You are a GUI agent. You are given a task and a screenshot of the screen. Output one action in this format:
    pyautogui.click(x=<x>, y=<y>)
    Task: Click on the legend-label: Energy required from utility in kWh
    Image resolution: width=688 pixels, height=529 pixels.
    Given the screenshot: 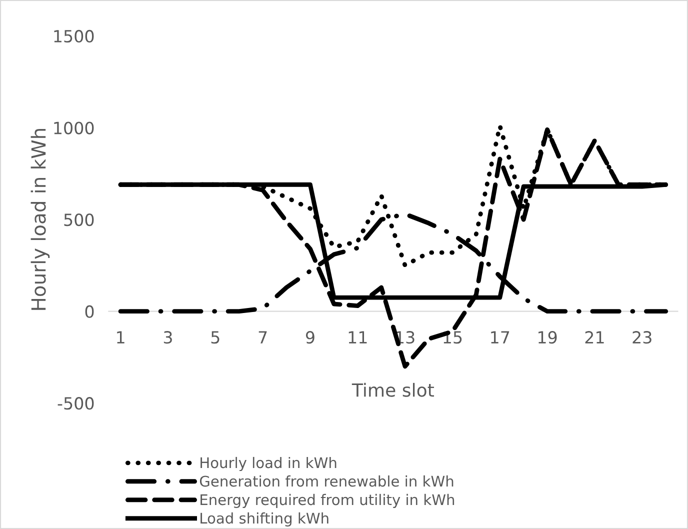 What is the action you would take?
    pyautogui.click(x=327, y=501)
    